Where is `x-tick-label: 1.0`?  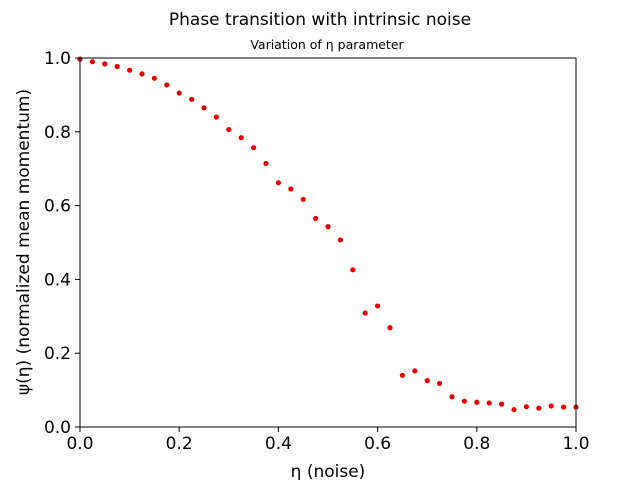 x-tick-label: 1.0 is located at coordinates (575, 444).